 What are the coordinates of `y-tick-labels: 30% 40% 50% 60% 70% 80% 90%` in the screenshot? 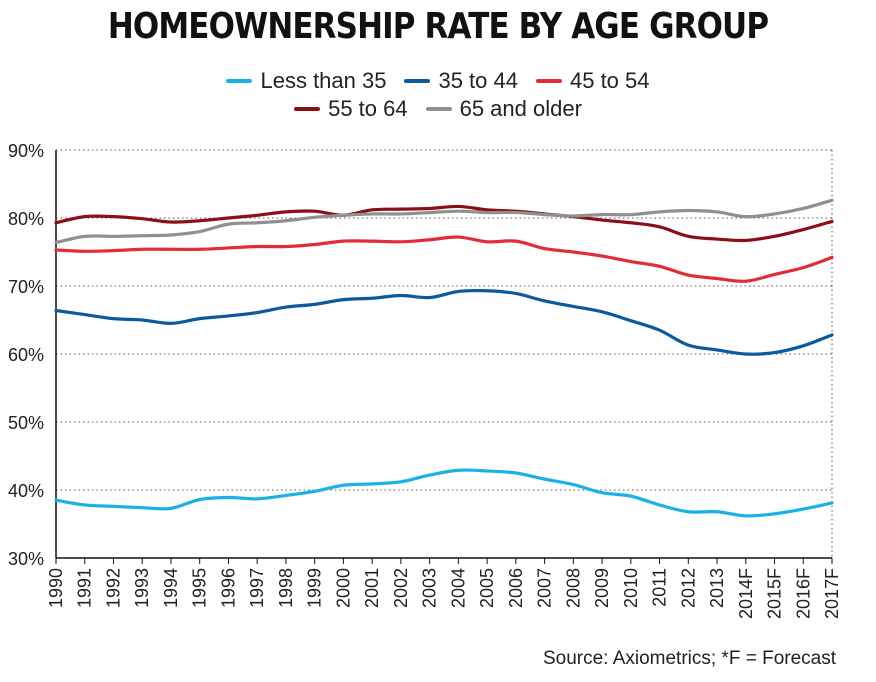 It's located at (26, 355).